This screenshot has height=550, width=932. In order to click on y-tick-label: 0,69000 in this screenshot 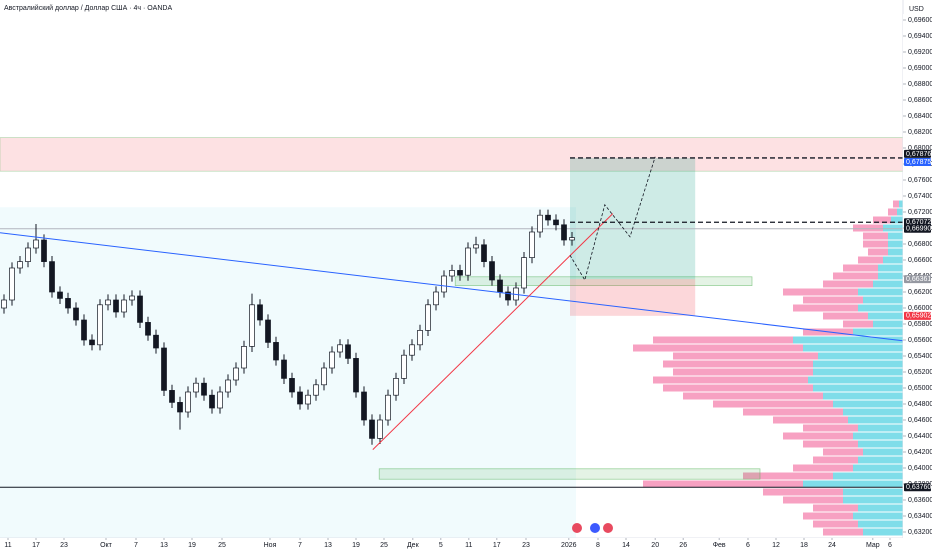, I will do `click(920, 68)`.